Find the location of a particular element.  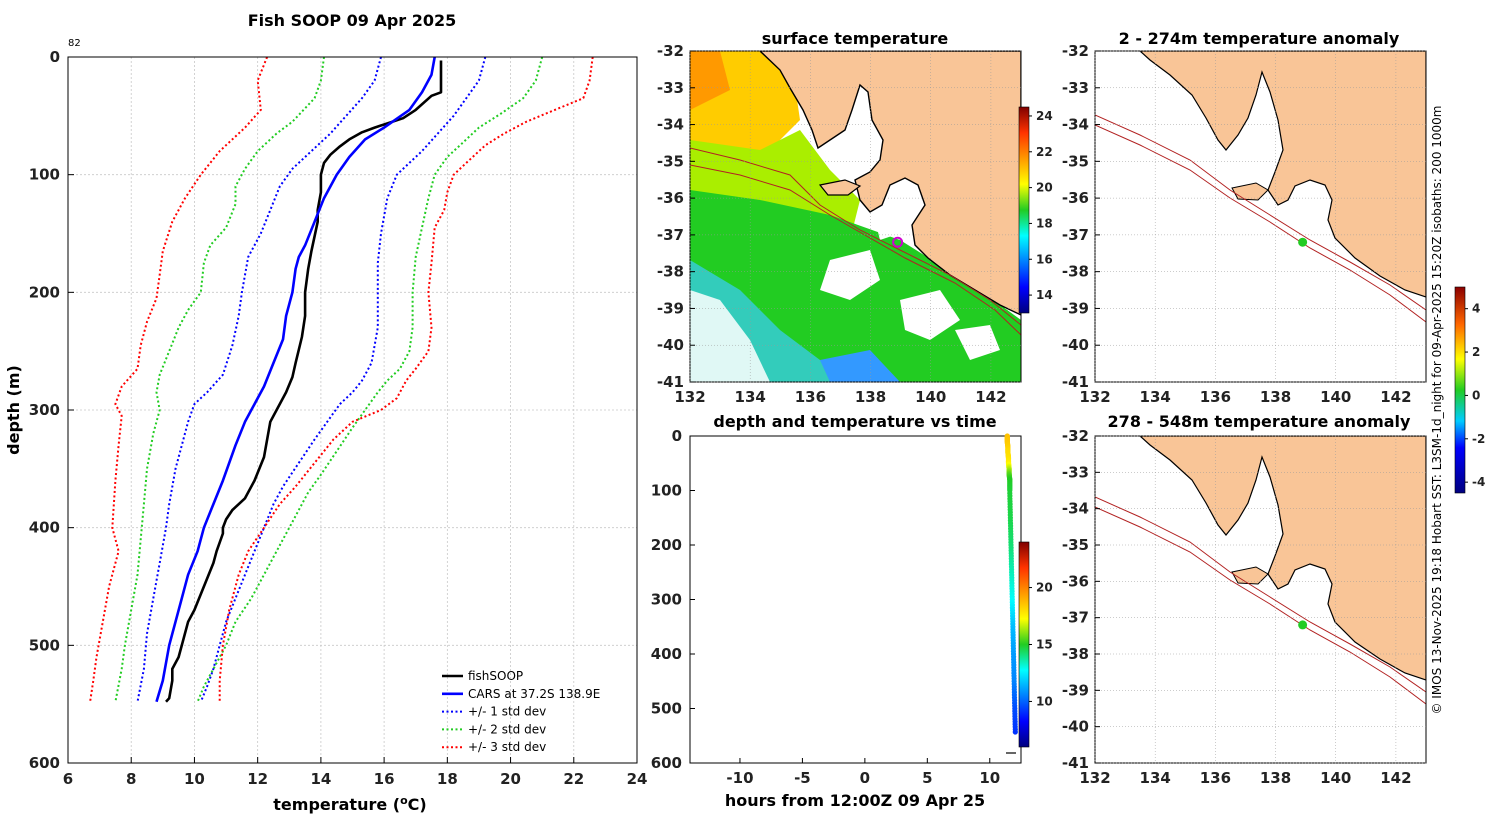

depthtime-x-tick-label: -5 is located at coordinates (802, 778).